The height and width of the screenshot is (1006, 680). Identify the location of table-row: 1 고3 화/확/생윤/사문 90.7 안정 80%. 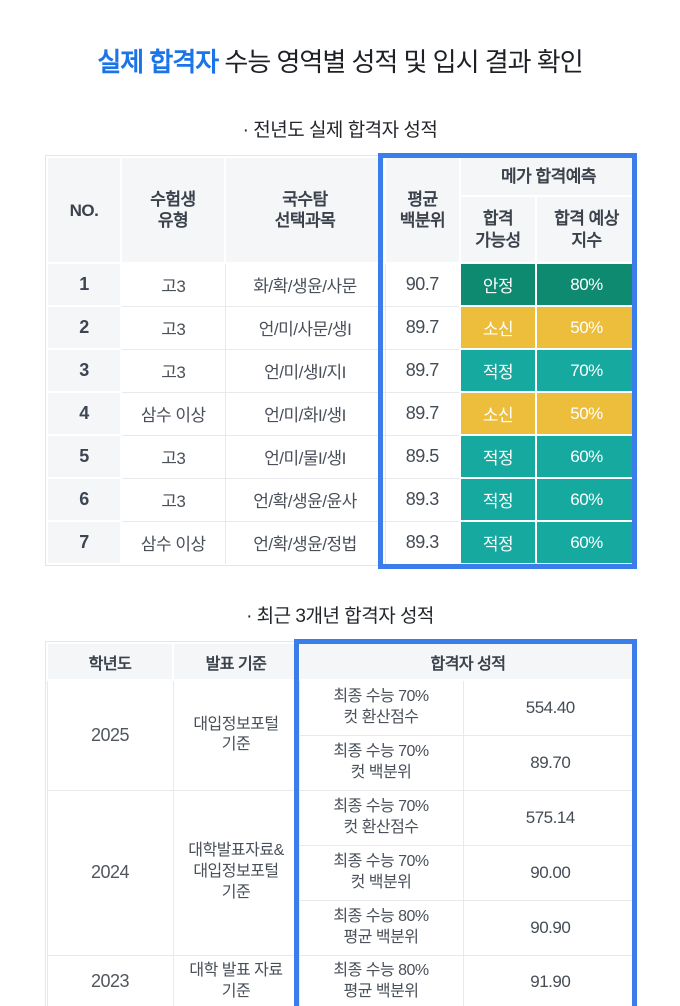
(342, 285).